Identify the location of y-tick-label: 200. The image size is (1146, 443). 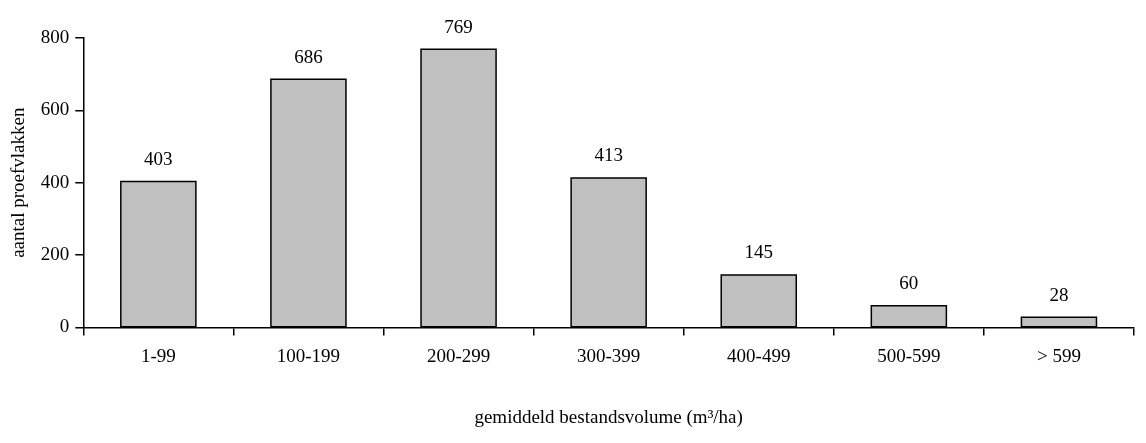
(55, 254).